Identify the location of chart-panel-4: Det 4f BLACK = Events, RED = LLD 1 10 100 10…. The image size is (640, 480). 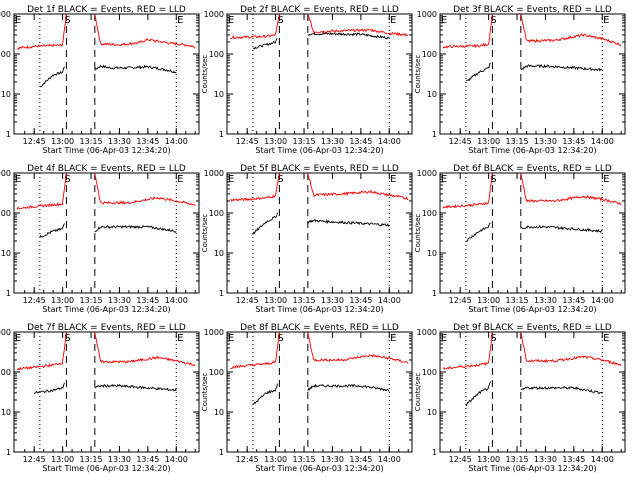
(100, 239).